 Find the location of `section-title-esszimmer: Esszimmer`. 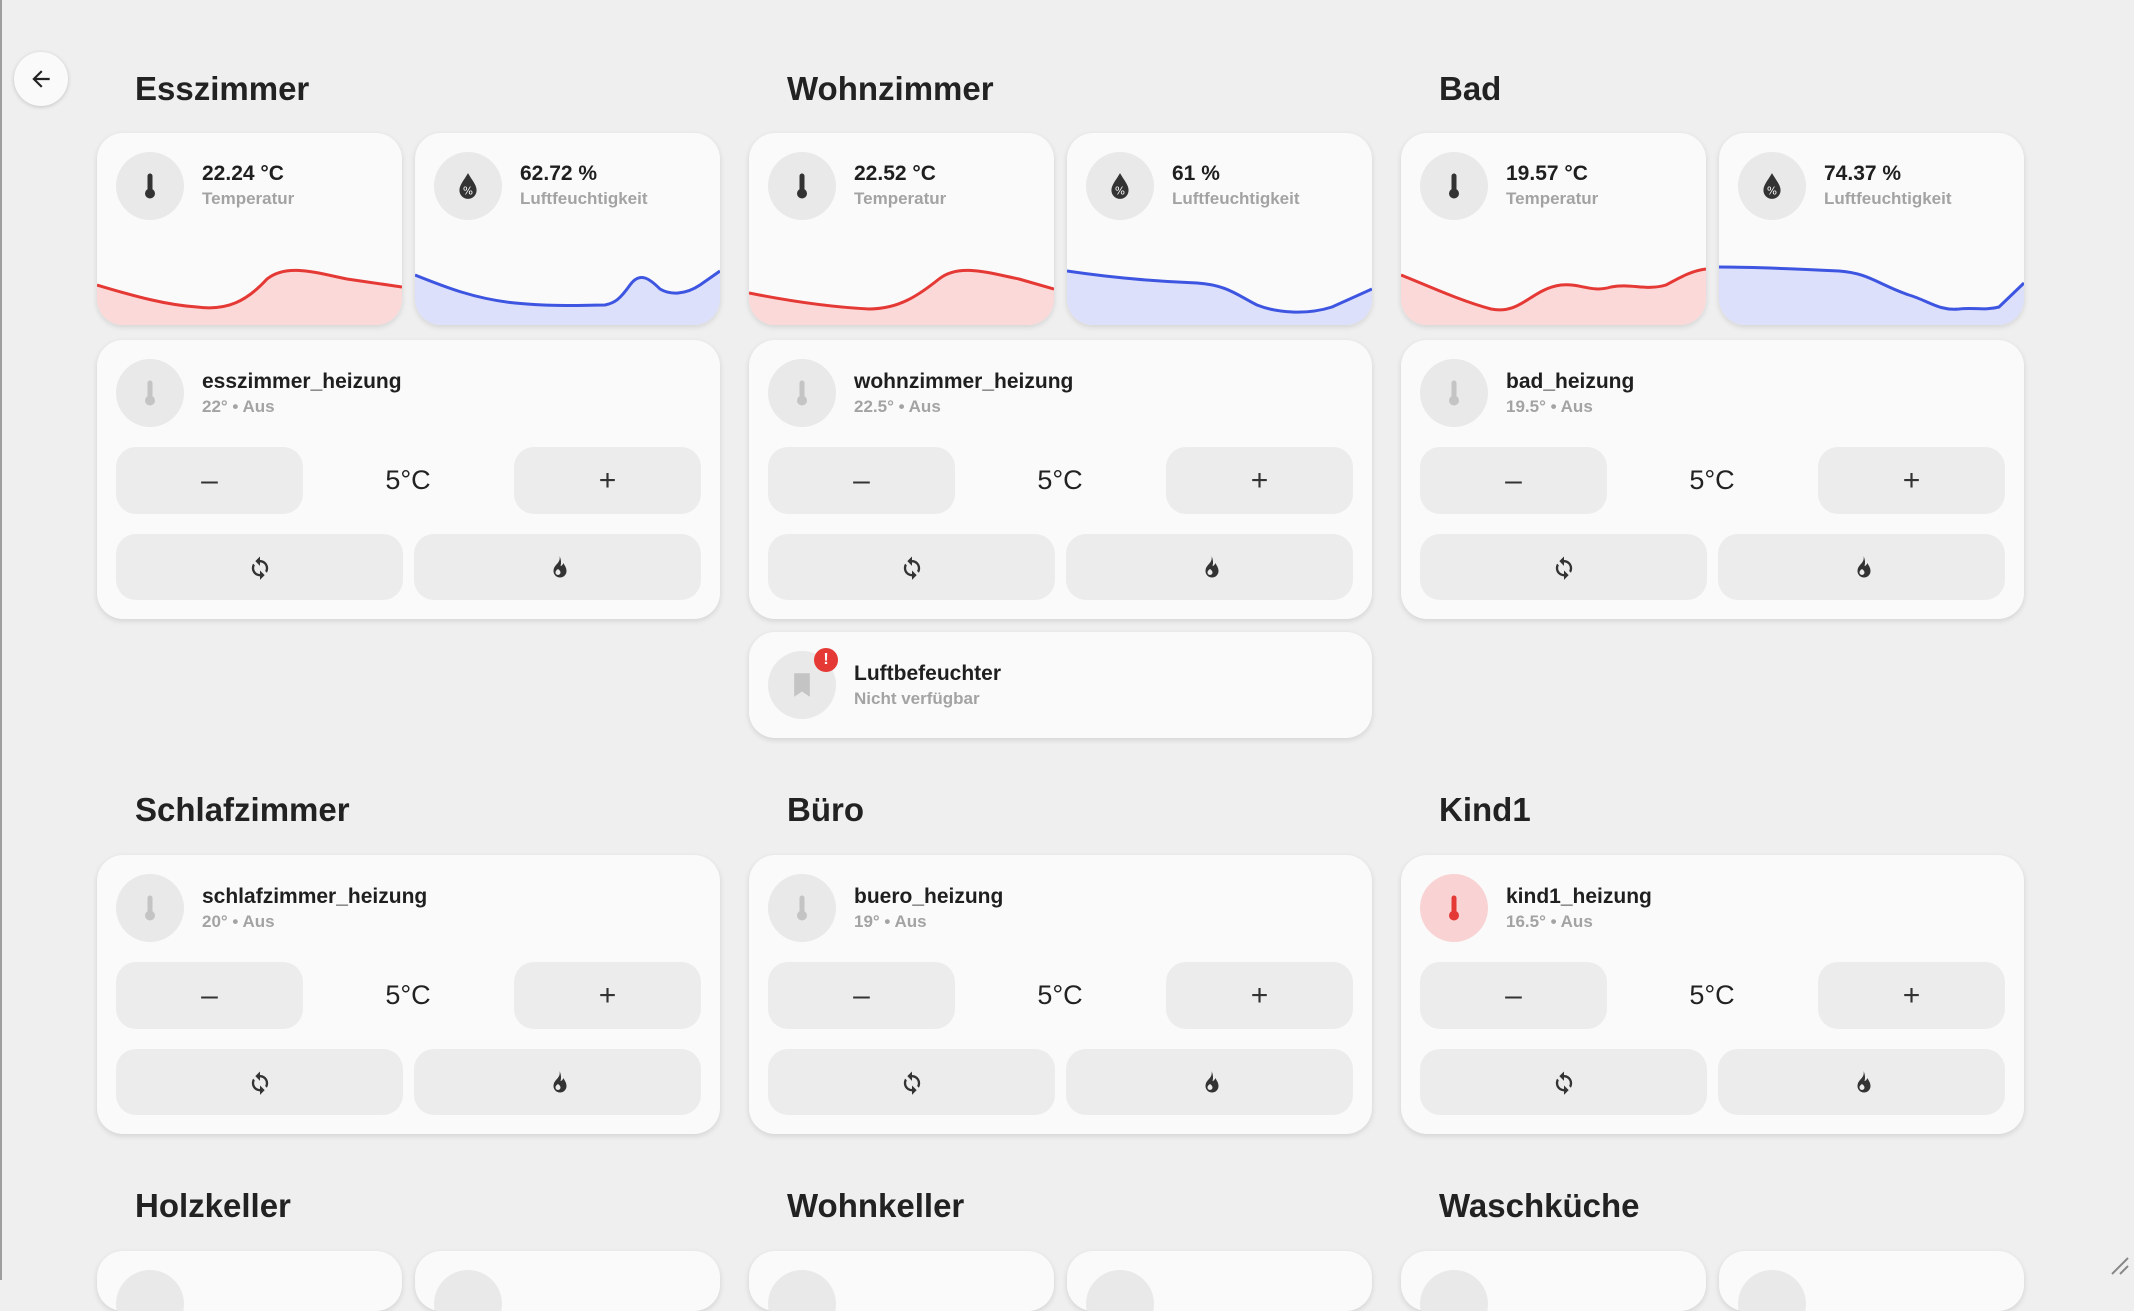

section-title-esszimmer: Esszimmer is located at coordinates (222, 88).